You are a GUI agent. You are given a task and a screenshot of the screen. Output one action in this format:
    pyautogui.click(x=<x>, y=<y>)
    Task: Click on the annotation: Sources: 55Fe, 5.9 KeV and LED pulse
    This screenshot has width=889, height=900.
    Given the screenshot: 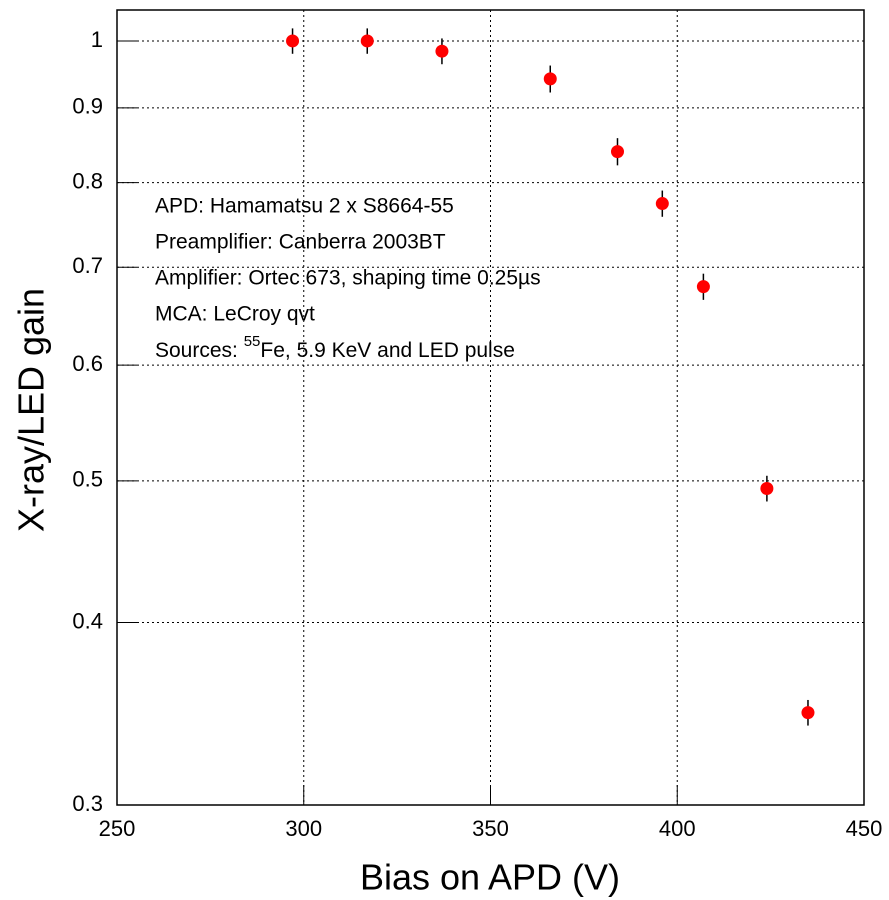 What is the action you would take?
    pyautogui.click(x=335, y=347)
    